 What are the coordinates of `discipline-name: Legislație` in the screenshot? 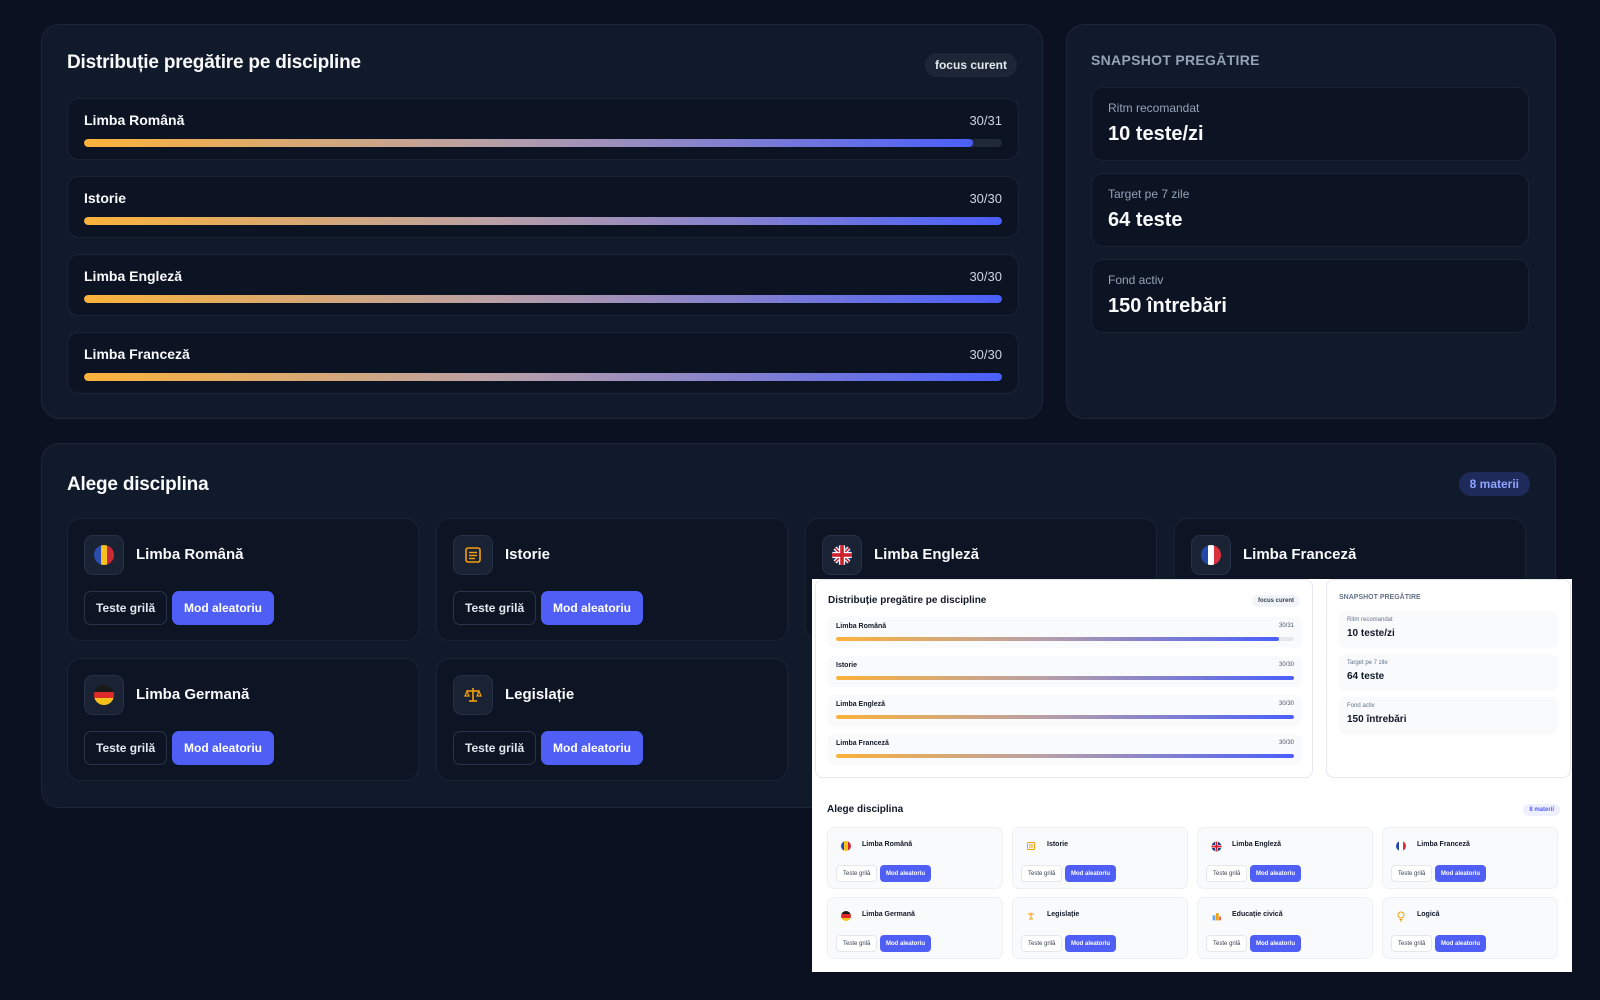 It's located at (540, 694).